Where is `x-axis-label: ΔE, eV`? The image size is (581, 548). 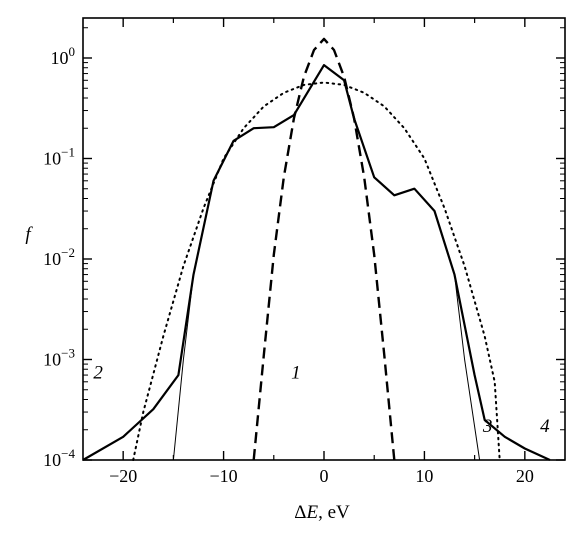
x-axis-label: ΔE, eV is located at coordinates (322, 512).